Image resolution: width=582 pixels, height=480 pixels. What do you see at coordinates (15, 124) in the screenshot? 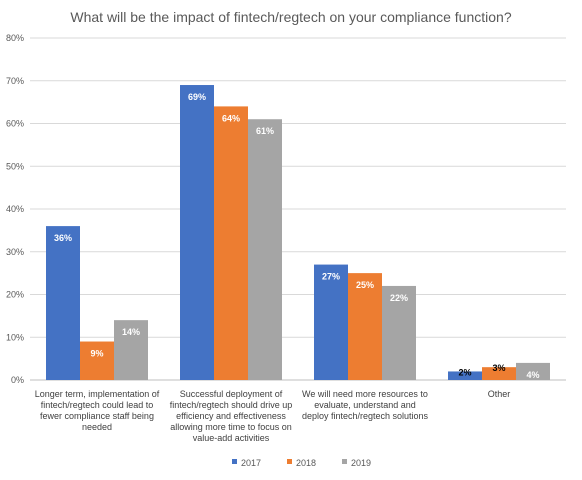
I see `y-tick-label: 60%` at bounding box center [15, 124].